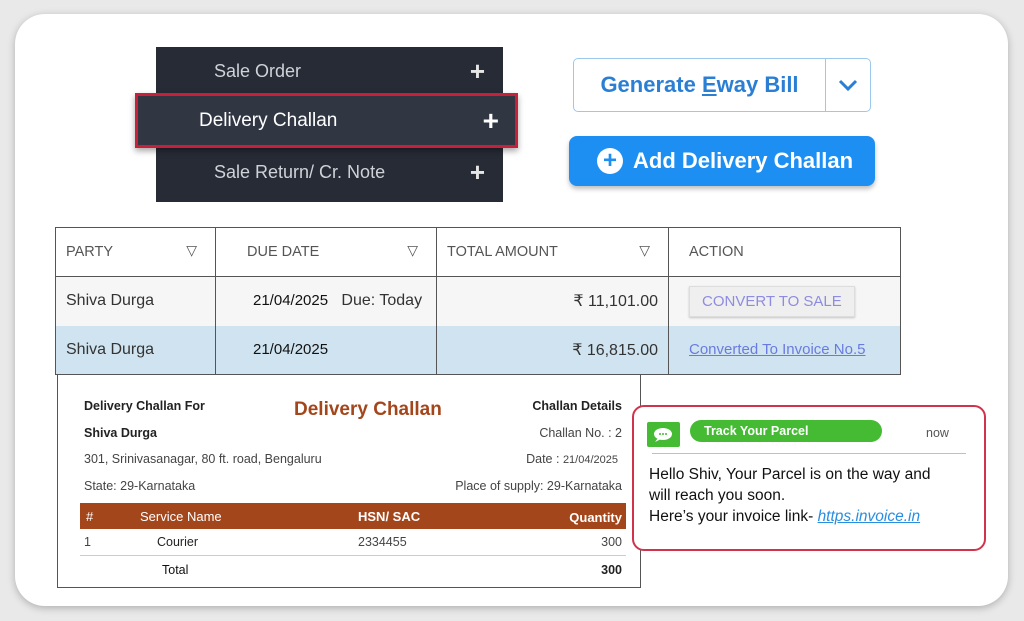 This screenshot has height=621, width=1024. I want to click on col-due-date: DUE DATE ▽, so click(326, 252).